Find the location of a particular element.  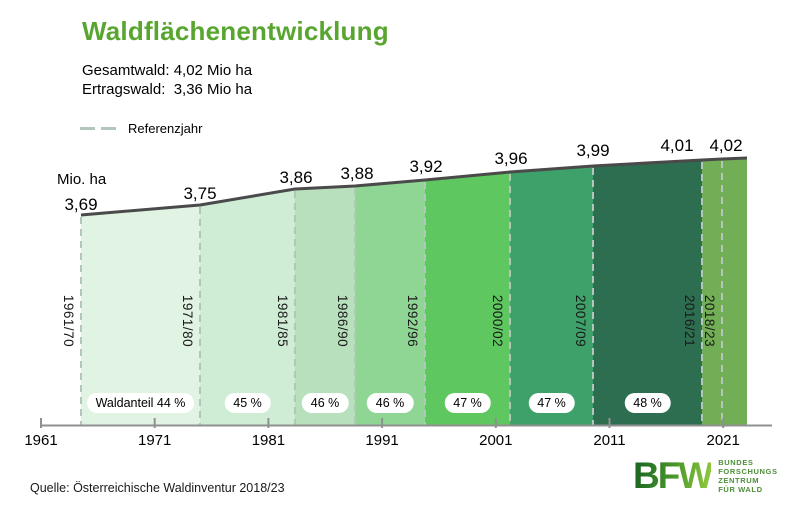

bfw-wordmark-line: BUNDES is located at coordinates (736, 462).